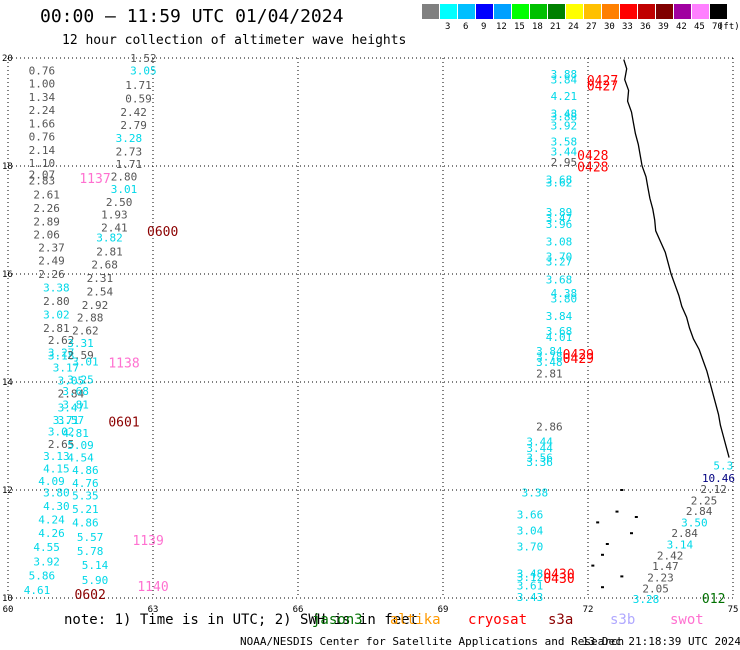  What do you see at coordinates (51, 533) in the screenshot?
I see `wave-height-label: 4.26` at bounding box center [51, 533].